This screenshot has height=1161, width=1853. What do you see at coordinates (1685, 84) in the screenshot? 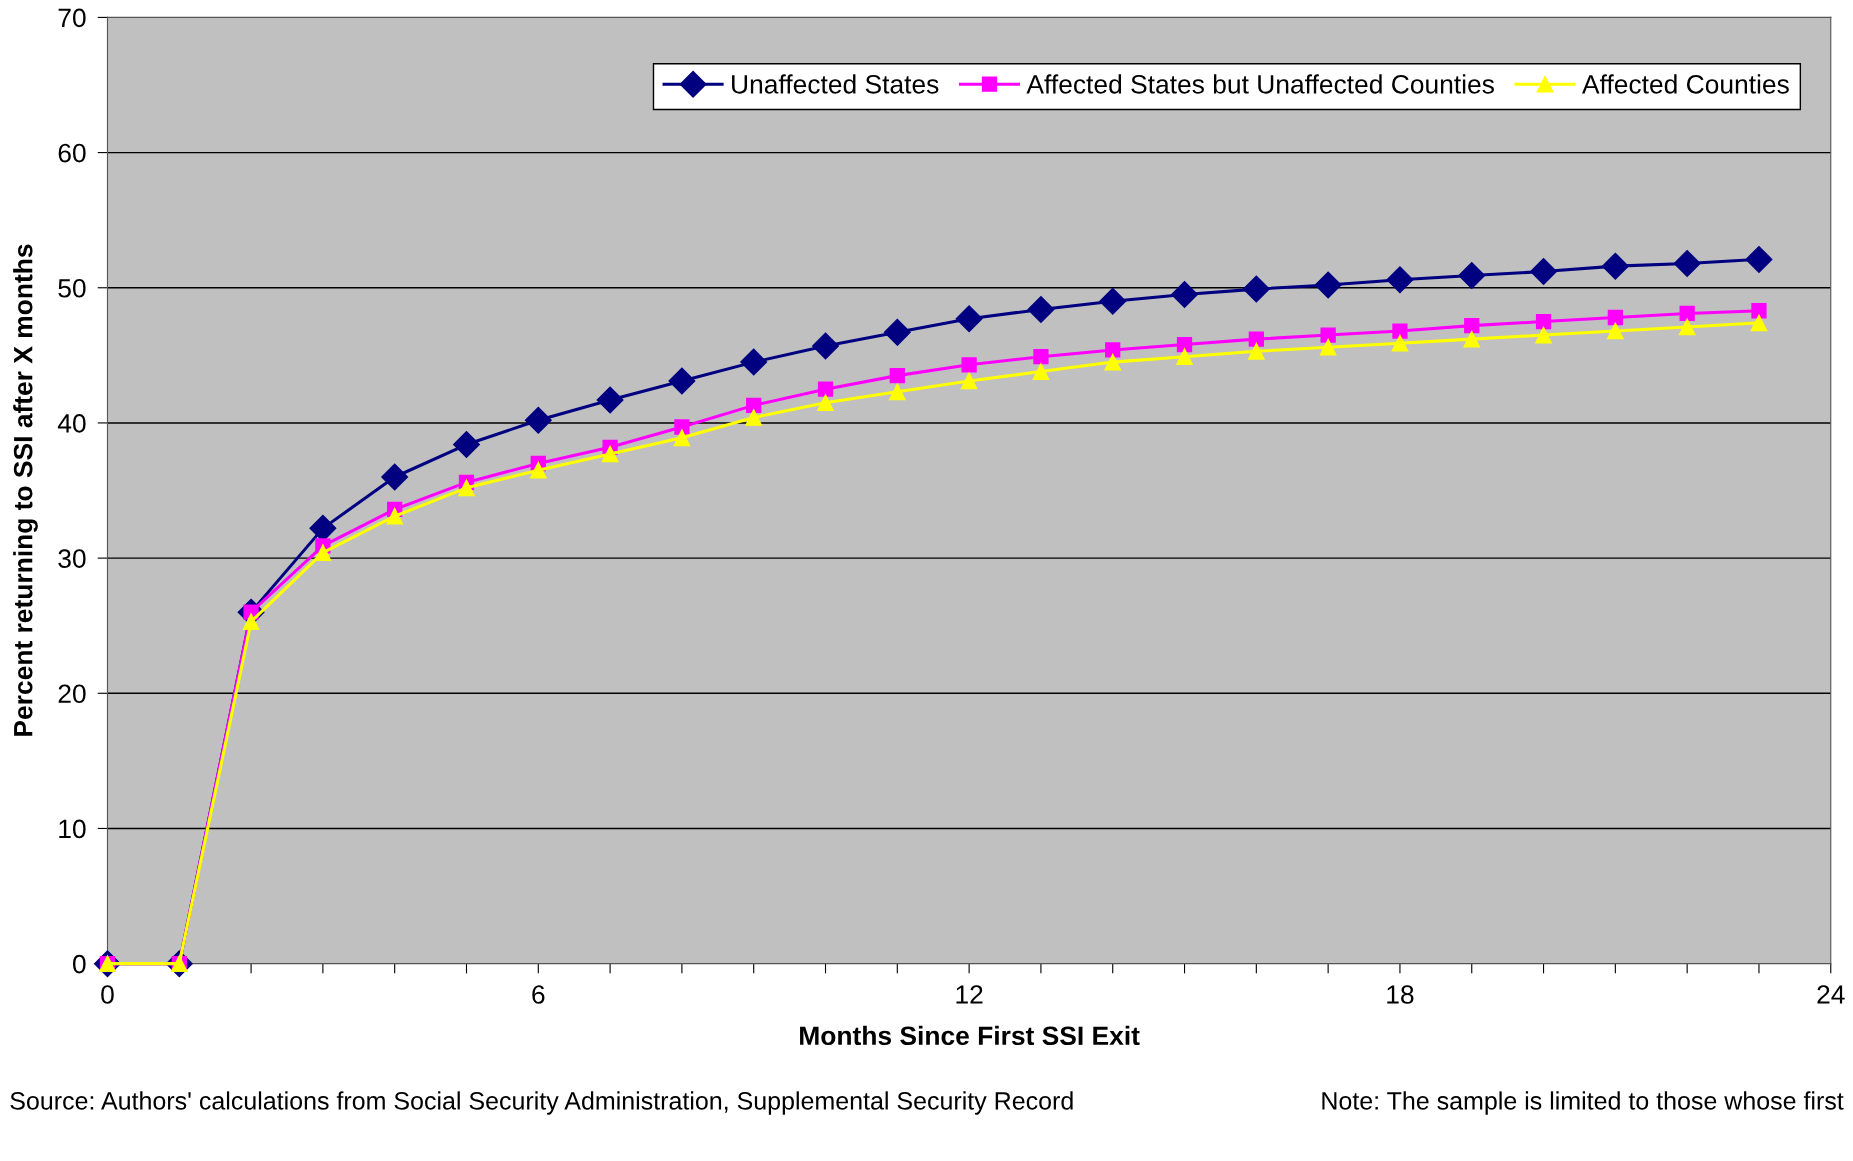
I see `legend-label: Affected Counties` at bounding box center [1685, 84].